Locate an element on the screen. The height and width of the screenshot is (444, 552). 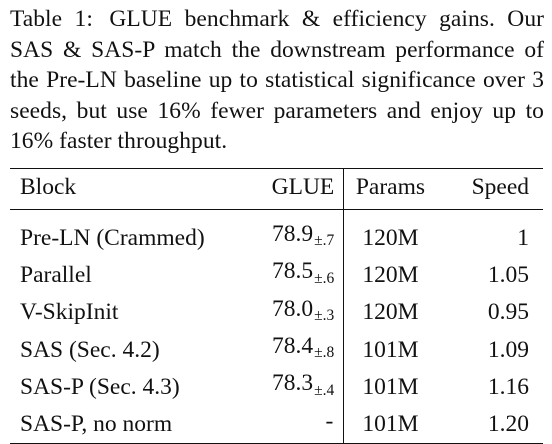
cell-block: SAS (Sec. 4.2) is located at coordinates (90, 349).